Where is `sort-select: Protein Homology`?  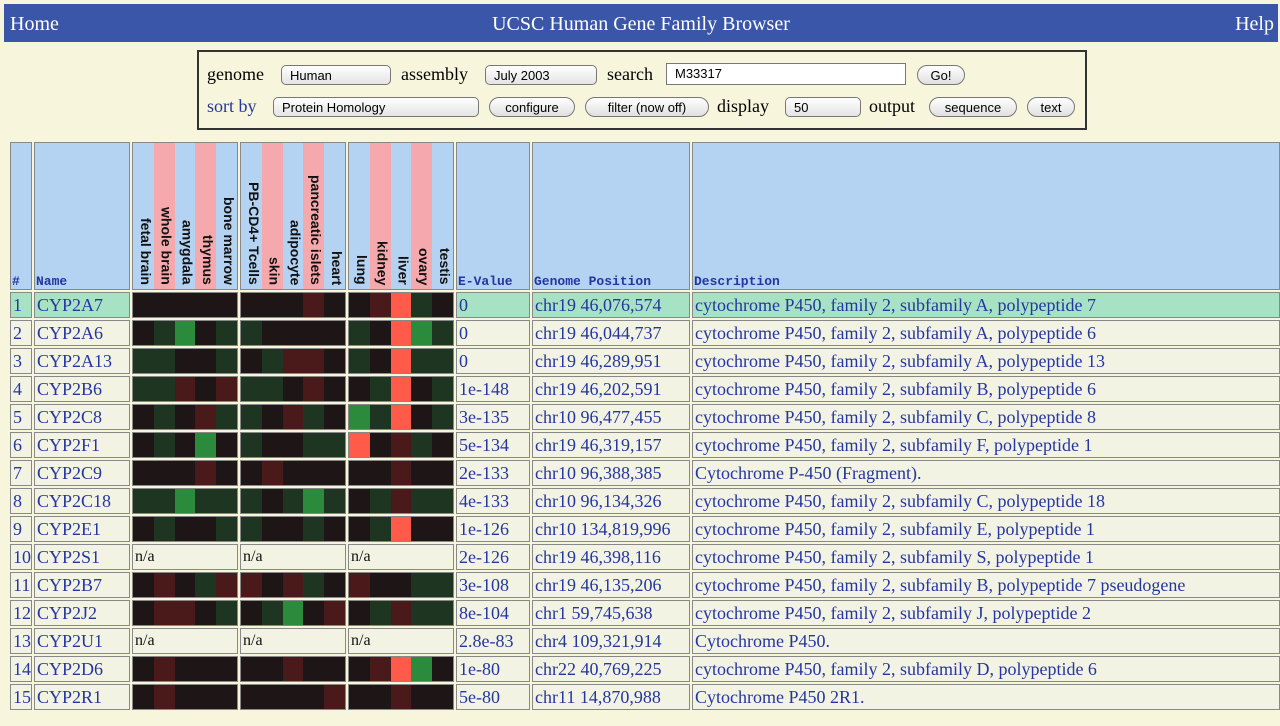
sort-select: Protein Homology is located at coordinates (376, 107).